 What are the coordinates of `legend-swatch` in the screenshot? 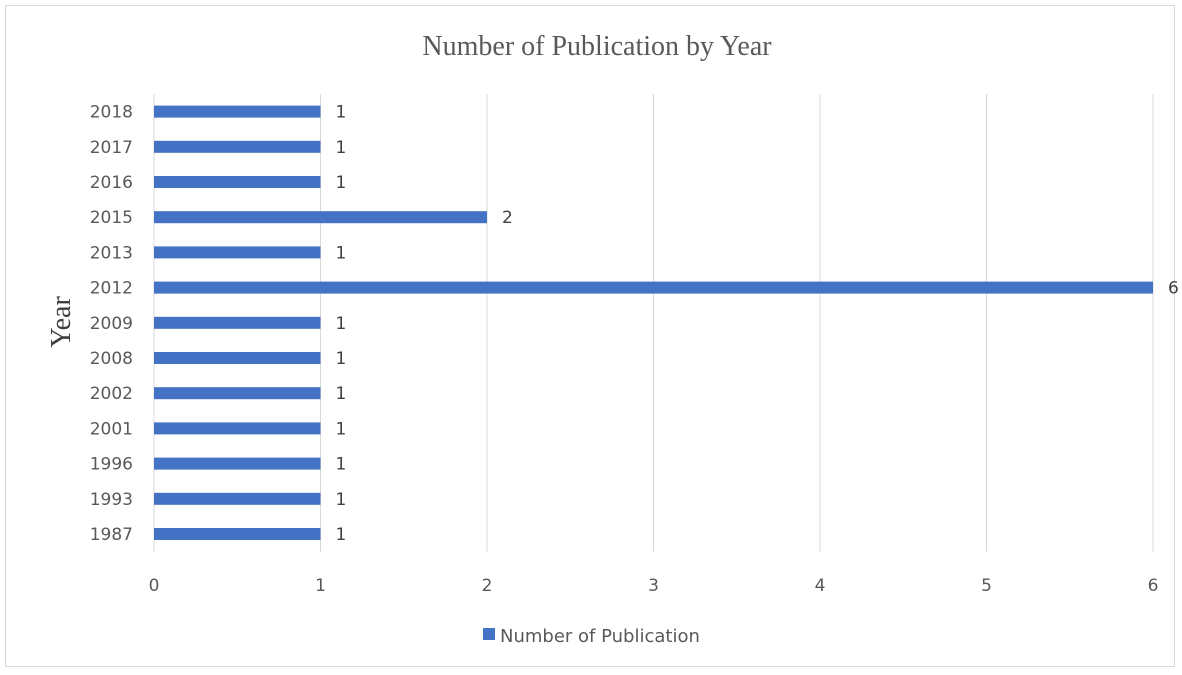 It's located at (489, 634).